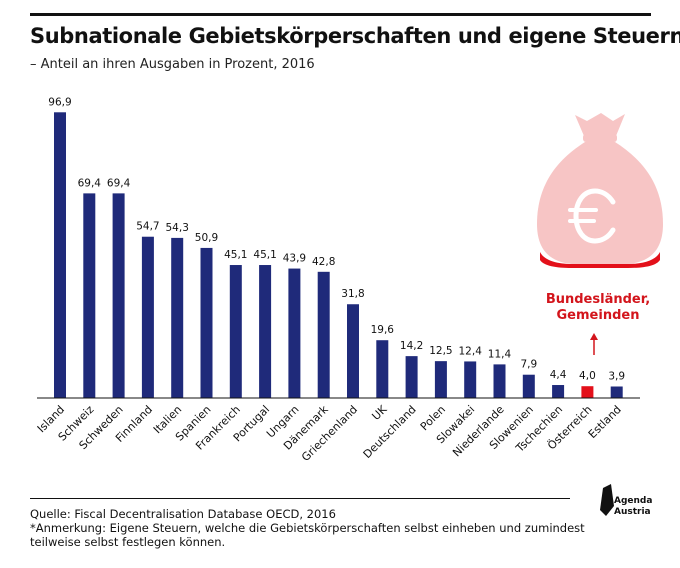  Describe the element at coordinates (440, 379) in the screenshot. I see `bar-polen` at that location.